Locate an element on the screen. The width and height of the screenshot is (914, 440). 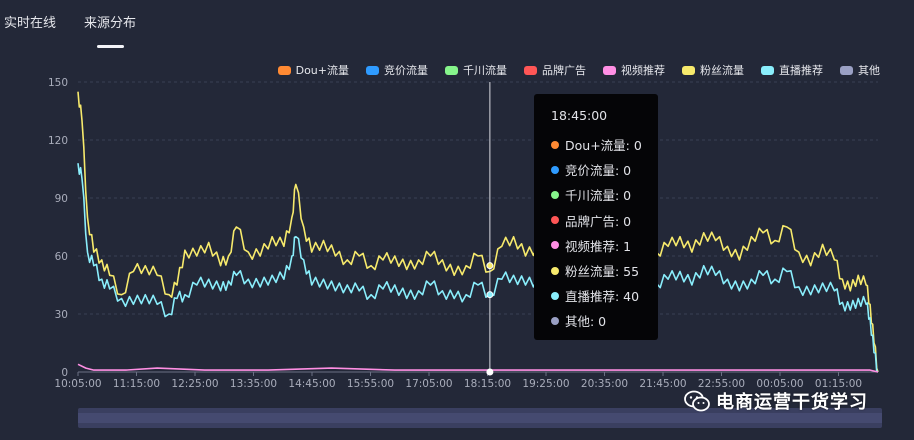
legend-item: 竞价流量 is located at coordinates (397, 70).